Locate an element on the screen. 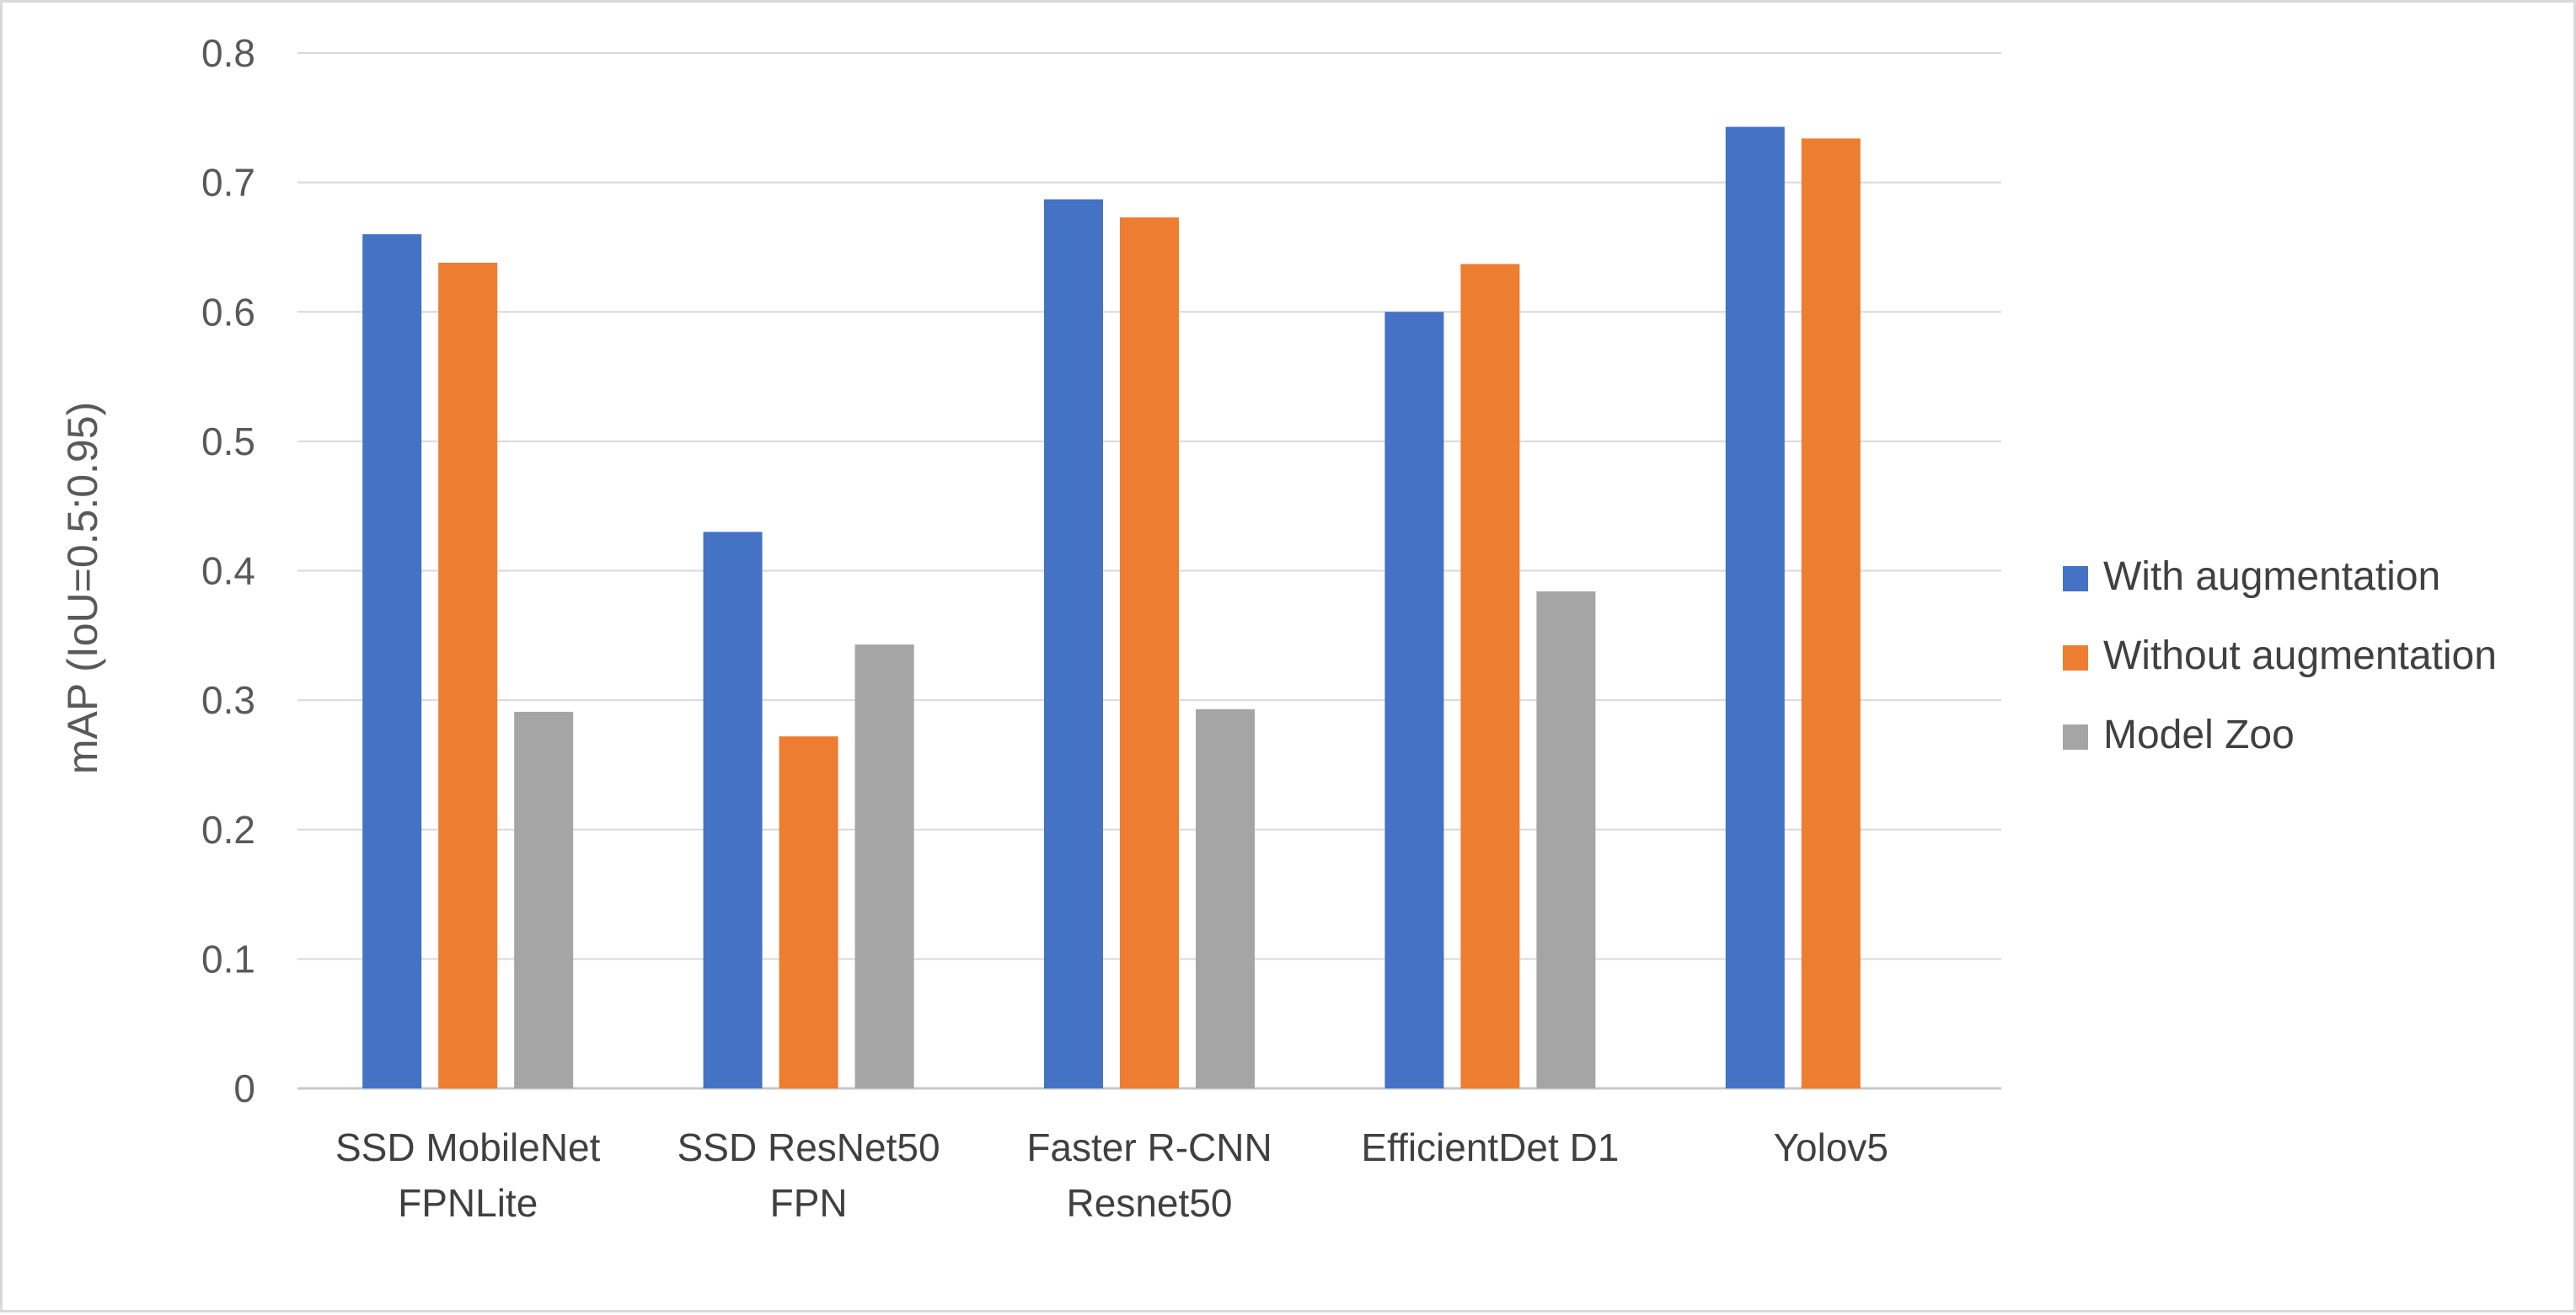 This screenshot has width=2576, height=1315. y-tick-label: 0.4 is located at coordinates (228, 571).